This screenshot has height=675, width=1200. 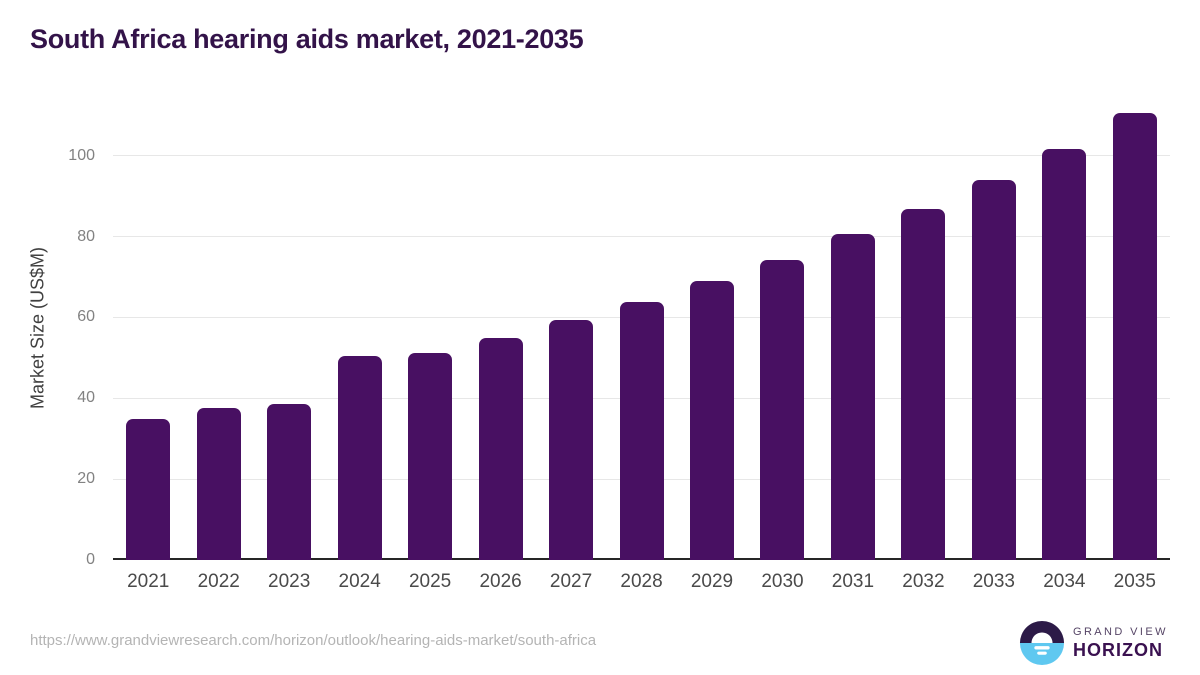 What do you see at coordinates (571, 440) in the screenshot?
I see `bar-2027` at bounding box center [571, 440].